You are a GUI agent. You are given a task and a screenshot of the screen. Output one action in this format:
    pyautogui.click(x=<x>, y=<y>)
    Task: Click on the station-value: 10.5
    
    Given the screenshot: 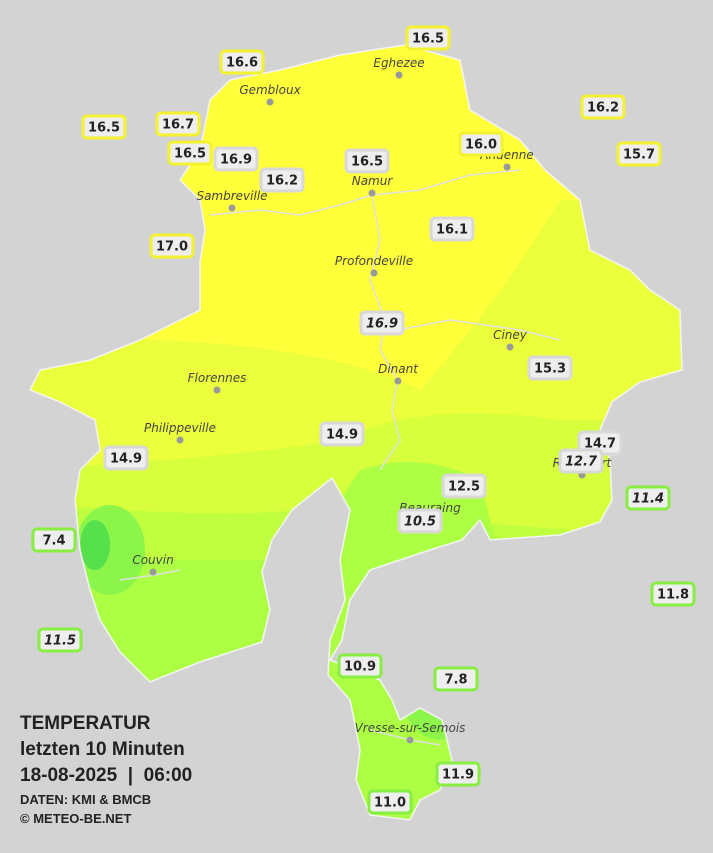 What is the action you would take?
    pyautogui.click(x=420, y=522)
    